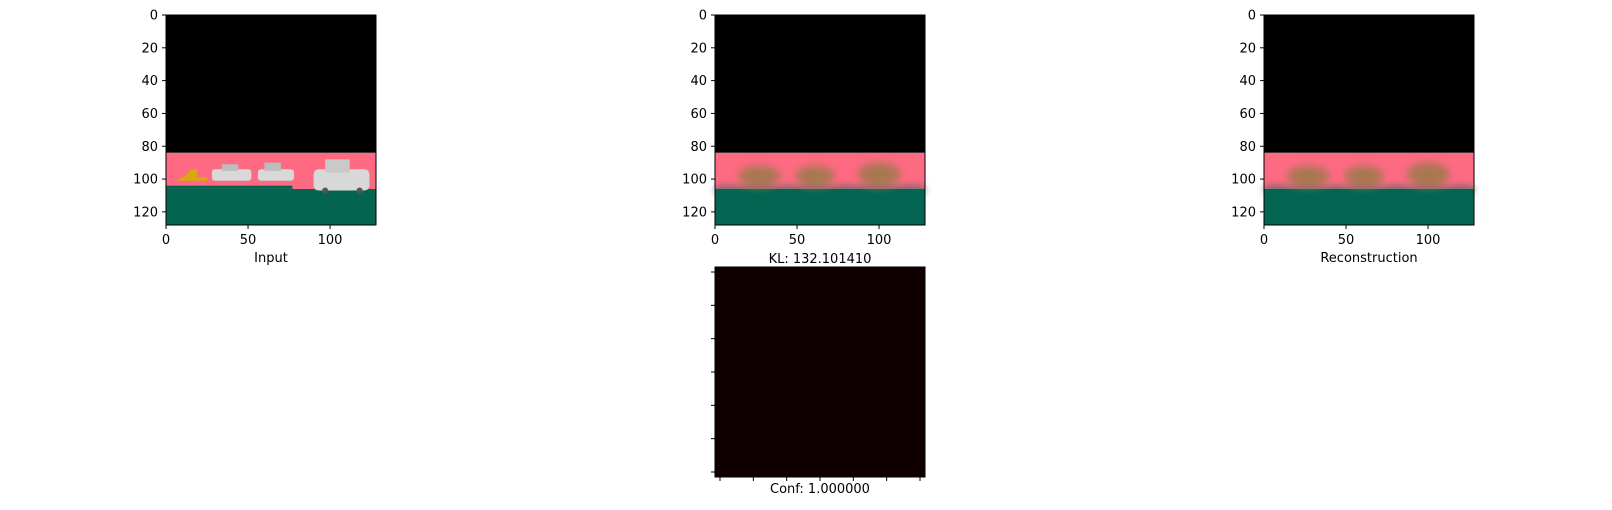  What do you see at coordinates (271, 258) in the screenshot?
I see `x-axis-label: Input` at bounding box center [271, 258].